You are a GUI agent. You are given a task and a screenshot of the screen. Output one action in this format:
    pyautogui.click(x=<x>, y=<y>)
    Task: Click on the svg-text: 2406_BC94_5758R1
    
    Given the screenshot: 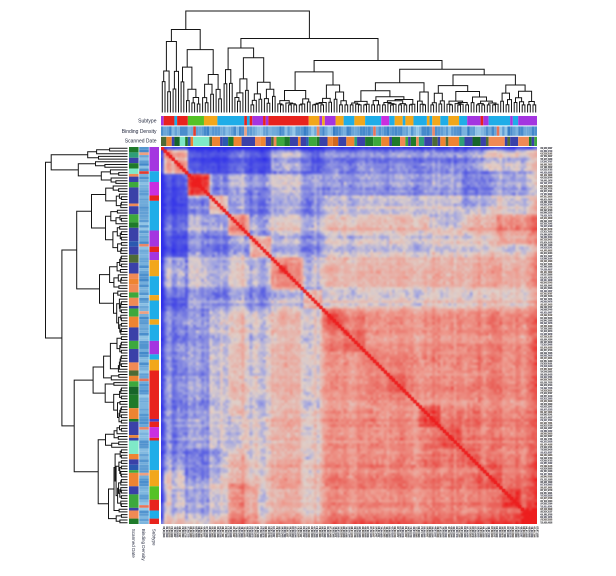 What is the action you would take?
    pyautogui.click(x=546, y=377)
    